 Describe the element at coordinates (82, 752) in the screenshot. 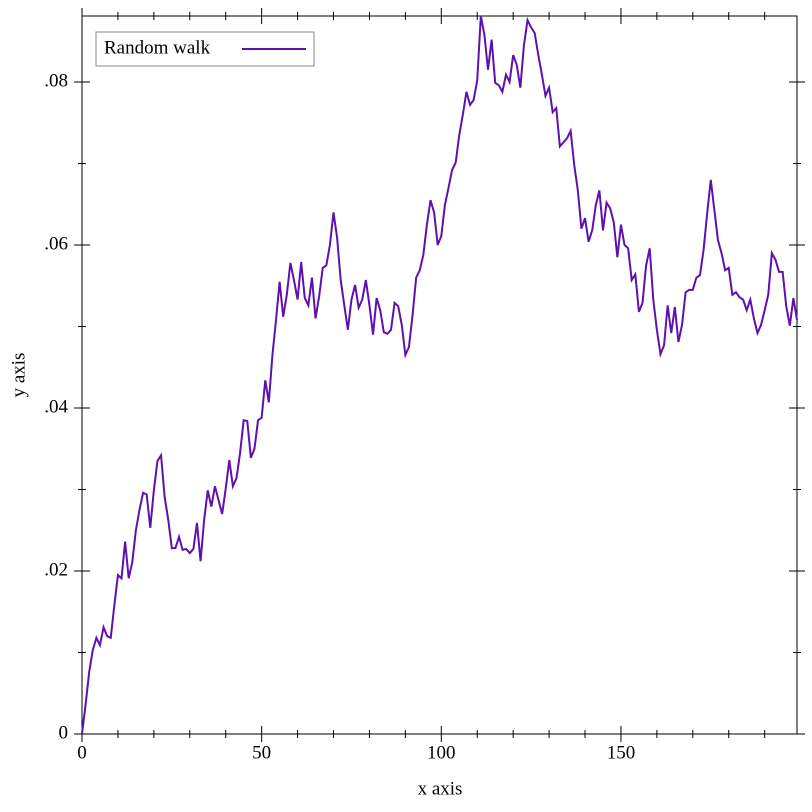

I see `x-tick-label: 0` at that location.